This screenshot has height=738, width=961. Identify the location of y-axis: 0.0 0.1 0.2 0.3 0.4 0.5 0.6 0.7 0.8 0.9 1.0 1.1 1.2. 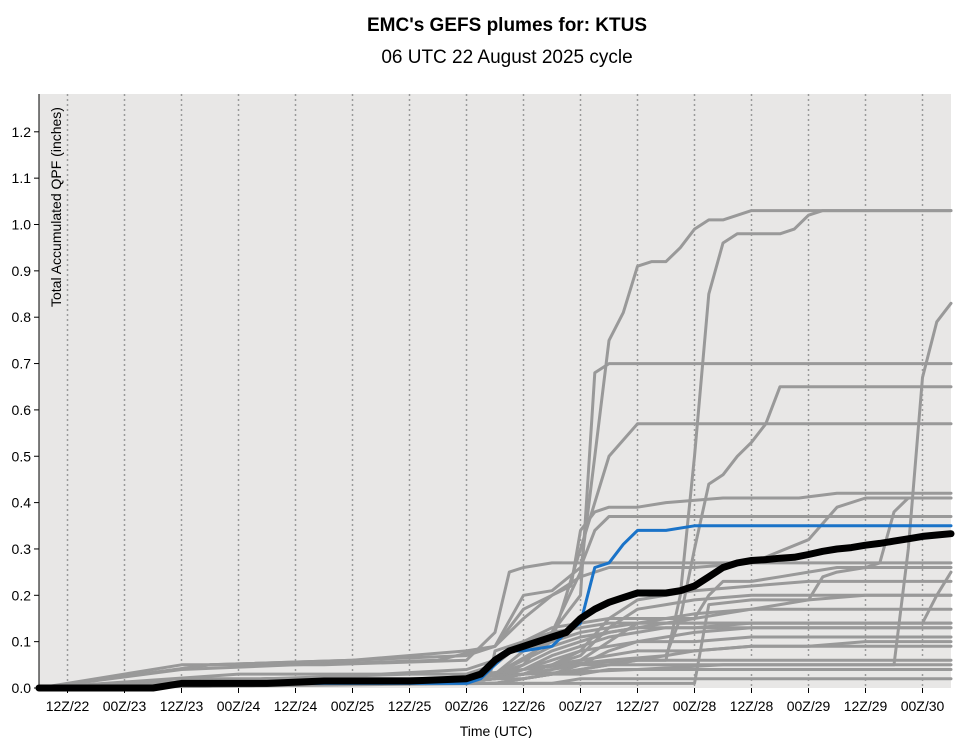
(26, 395).